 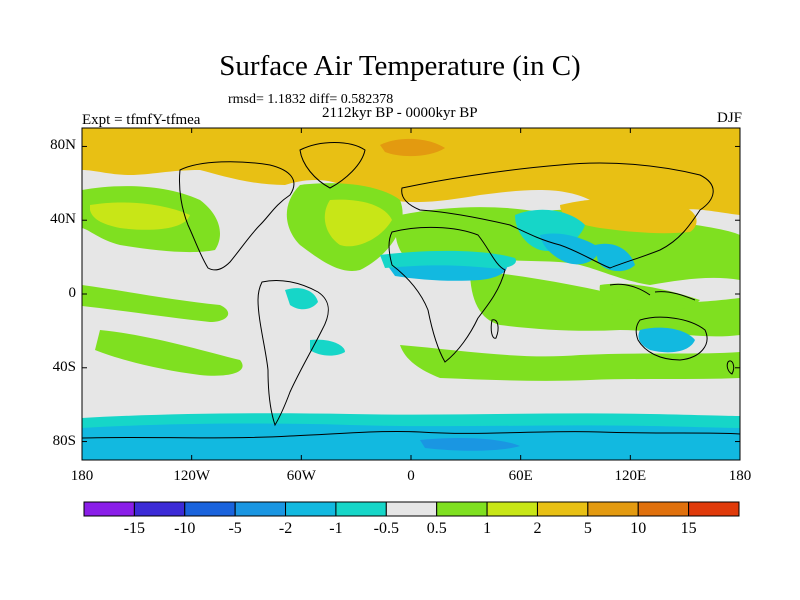 What do you see at coordinates (447, 294) in the screenshot?
I see `africa-coast` at bounding box center [447, 294].